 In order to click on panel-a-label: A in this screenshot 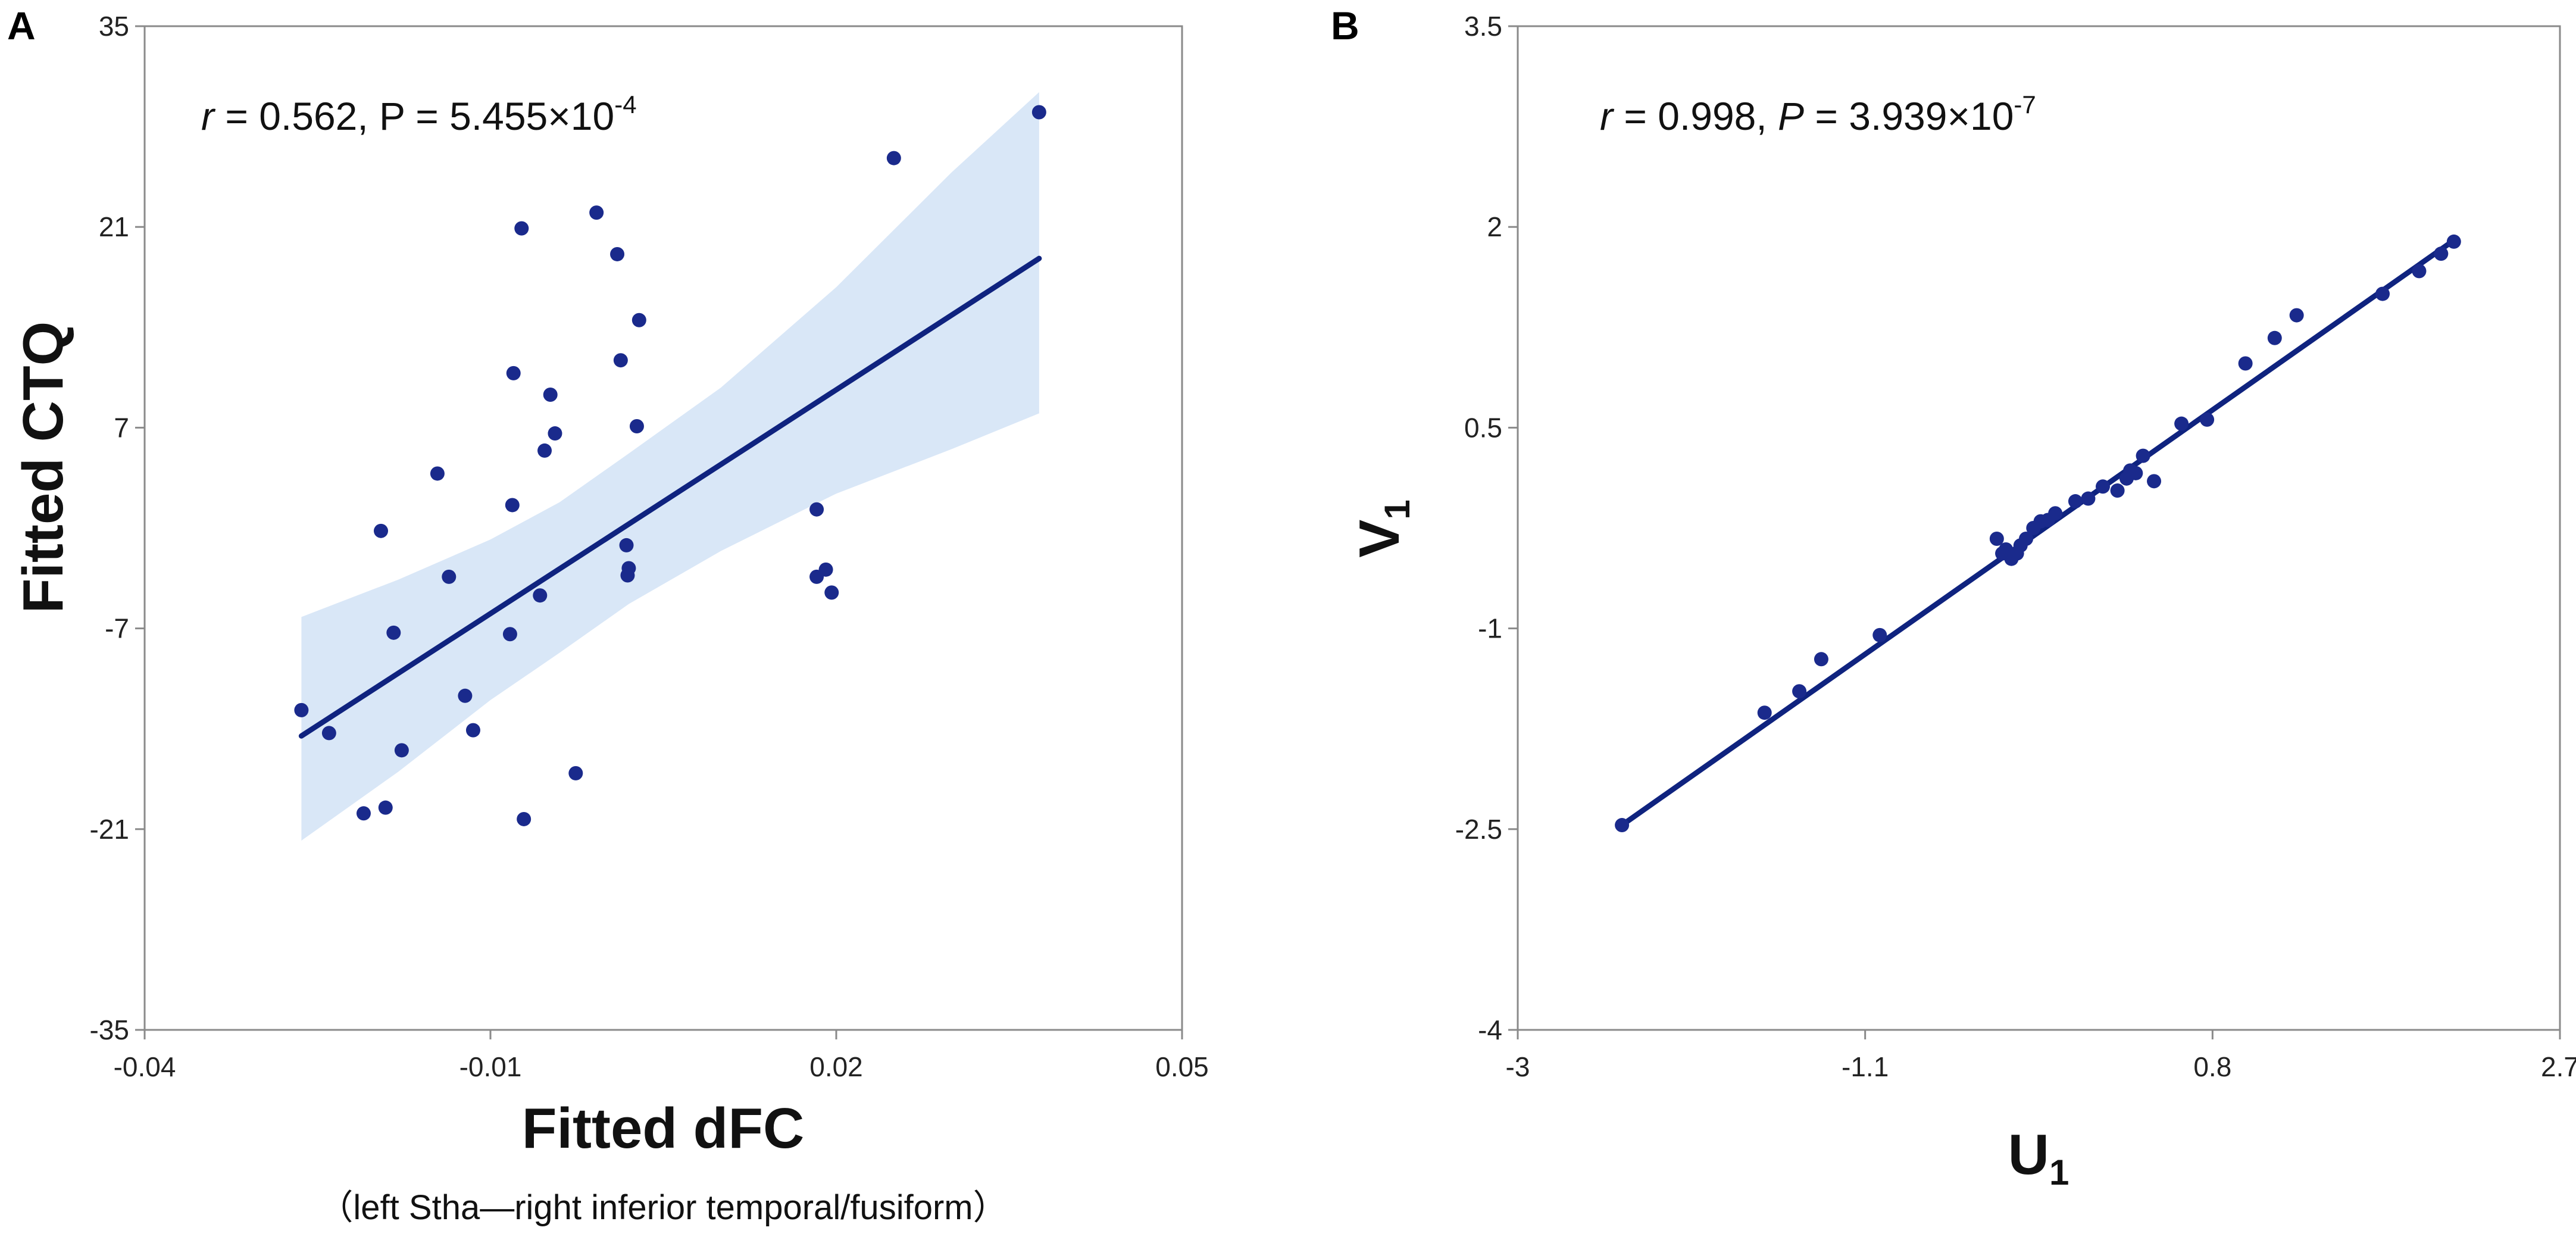, I will do `click(21, 26)`.